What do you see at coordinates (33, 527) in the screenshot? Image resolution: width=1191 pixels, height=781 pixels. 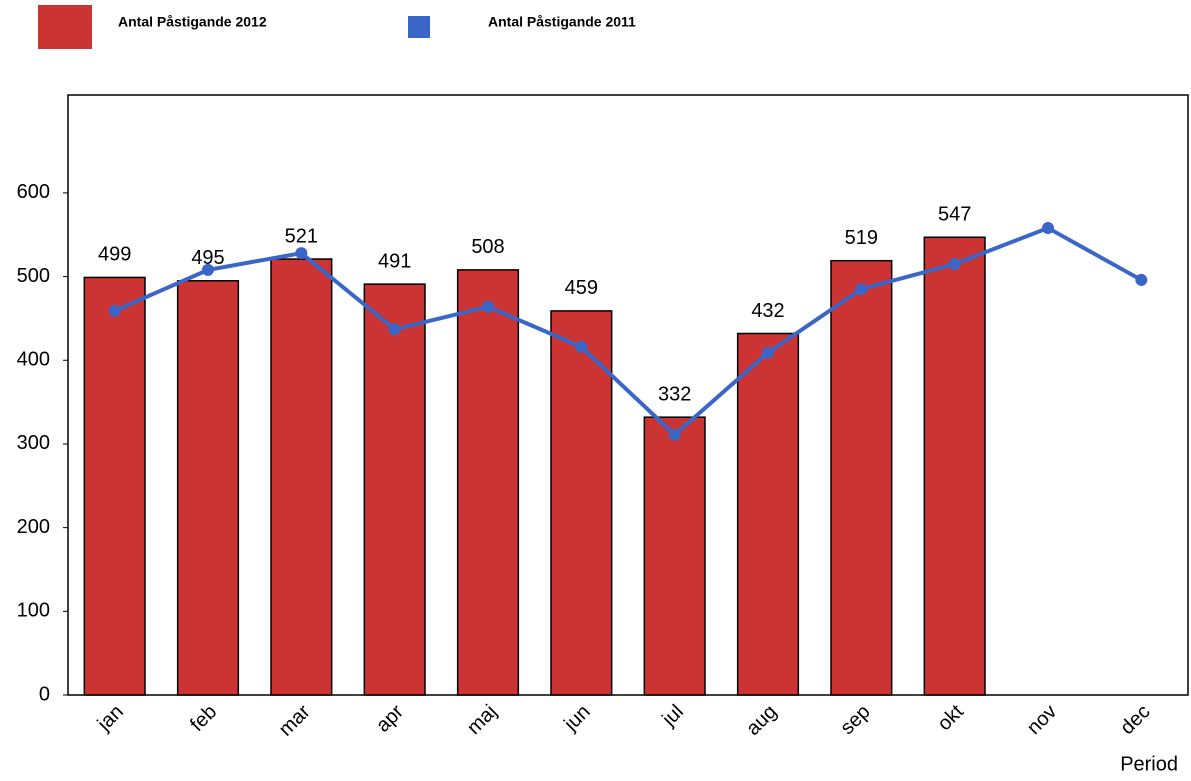 I see `y-tick-label: 200` at bounding box center [33, 527].